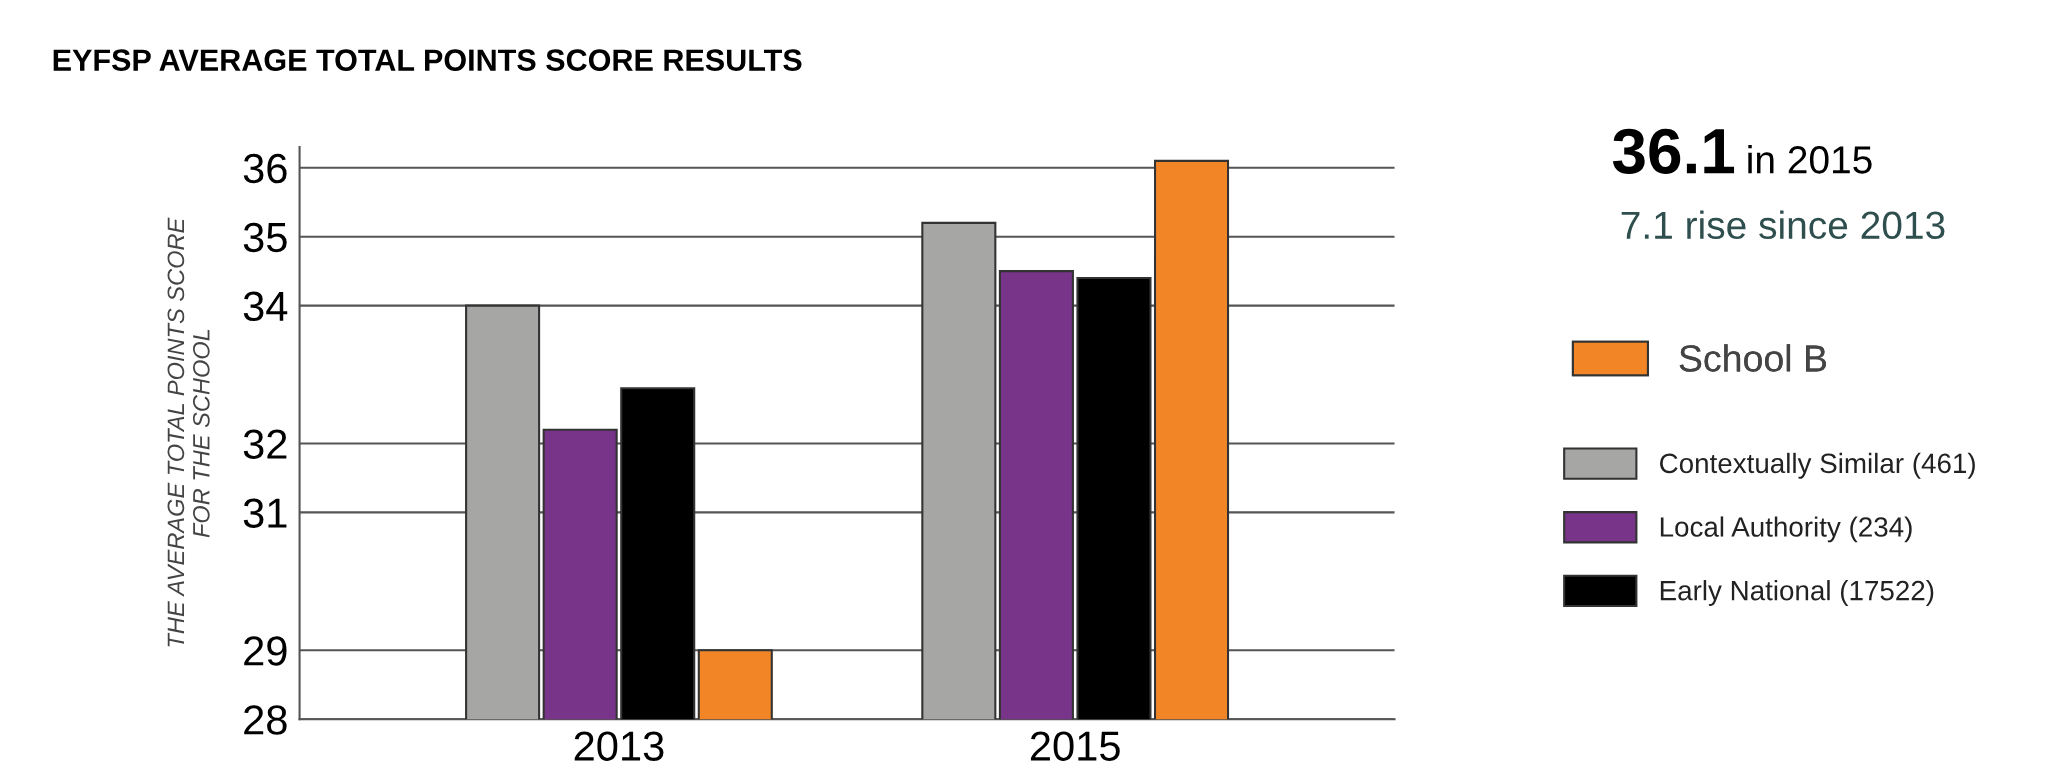 The height and width of the screenshot is (770, 2066). I want to click on legend-label: Local Authority (234), so click(1786, 529).